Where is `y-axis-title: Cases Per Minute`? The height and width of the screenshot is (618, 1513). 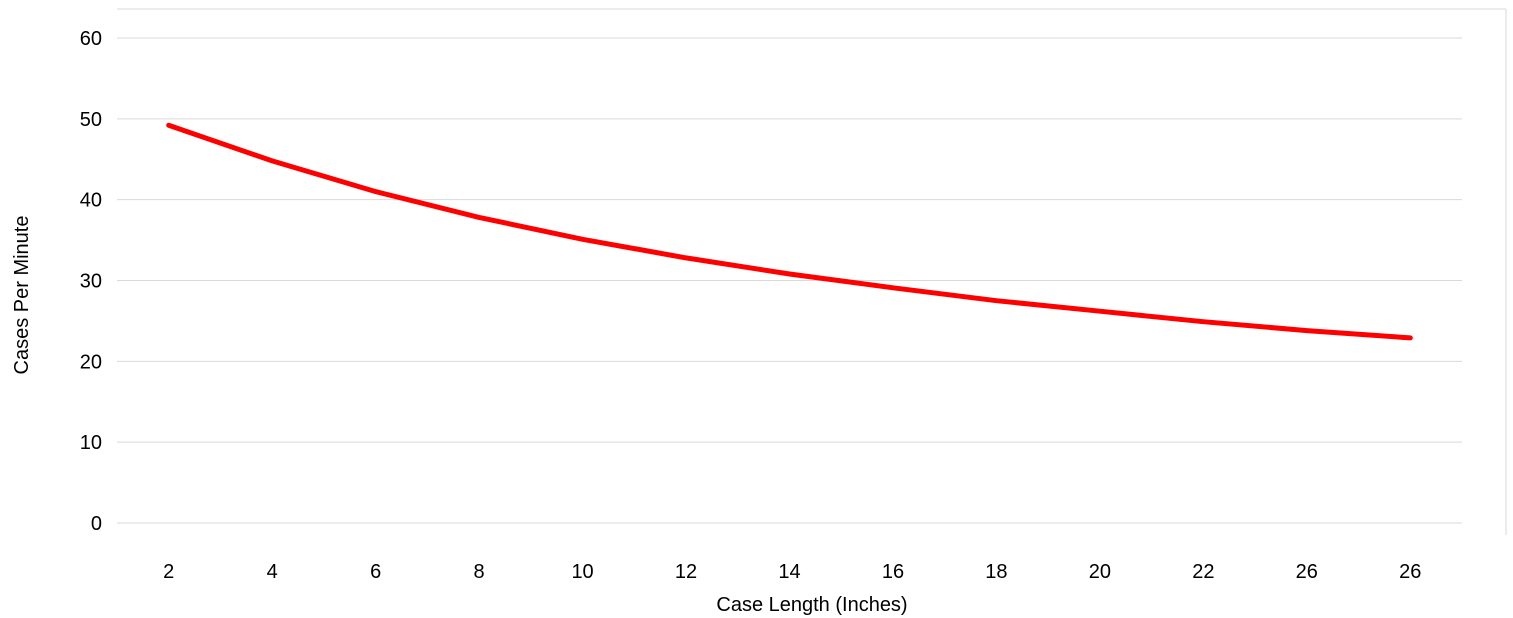
y-axis-title: Cases Per Minute is located at coordinates (22, 295).